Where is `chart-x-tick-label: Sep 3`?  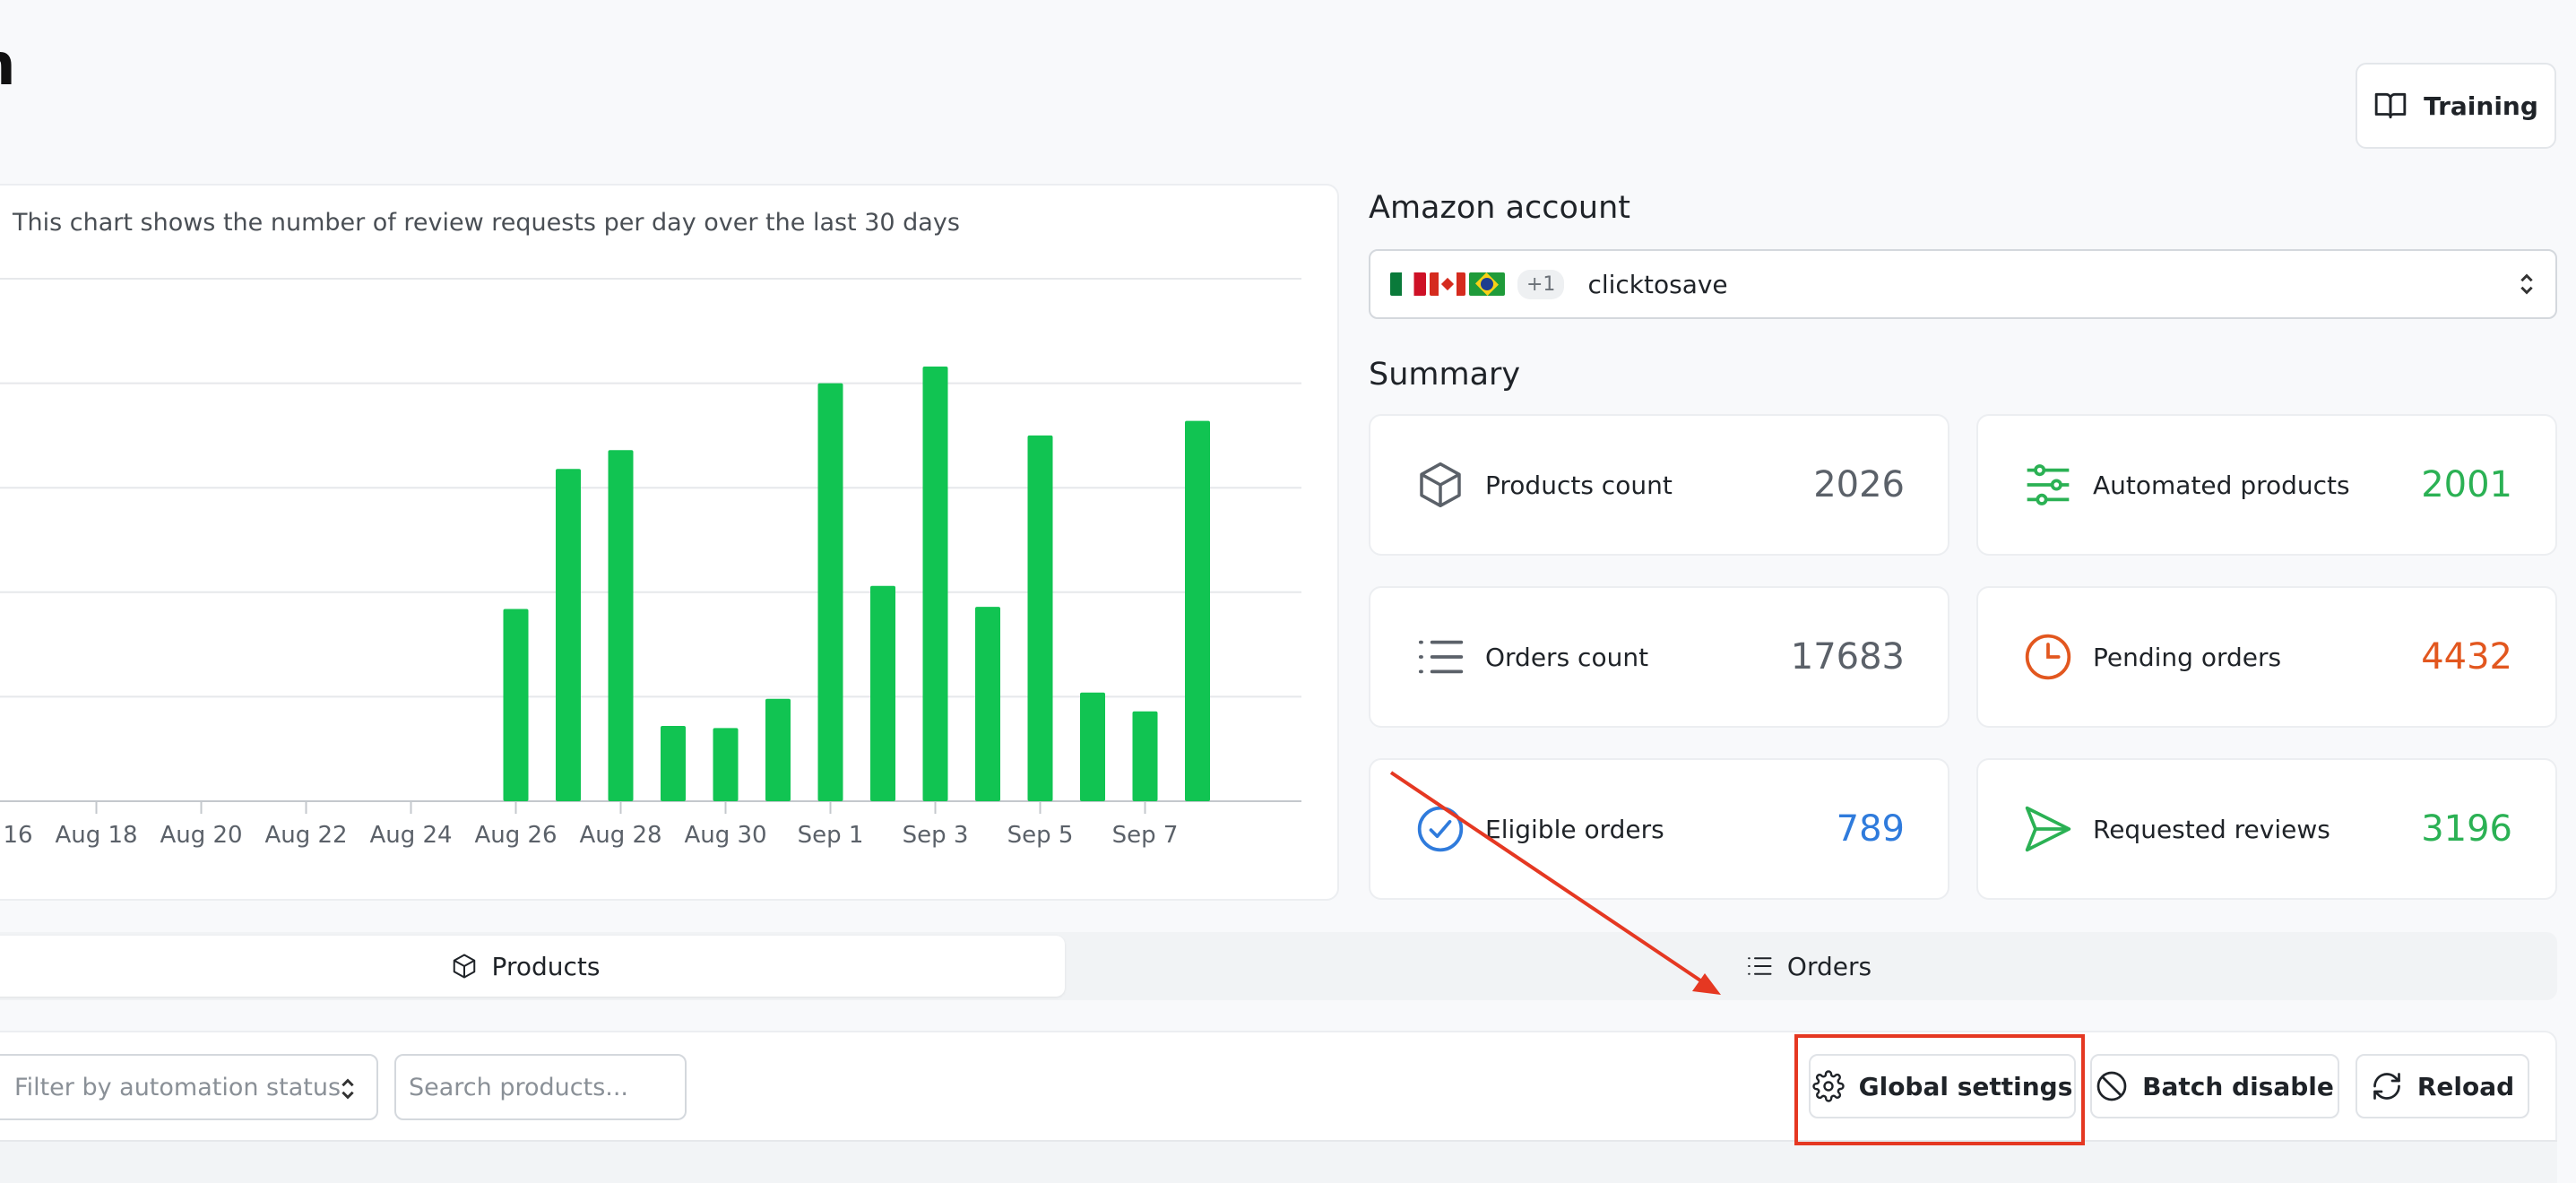
chart-x-tick-label: Sep 3 is located at coordinates (936, 836).